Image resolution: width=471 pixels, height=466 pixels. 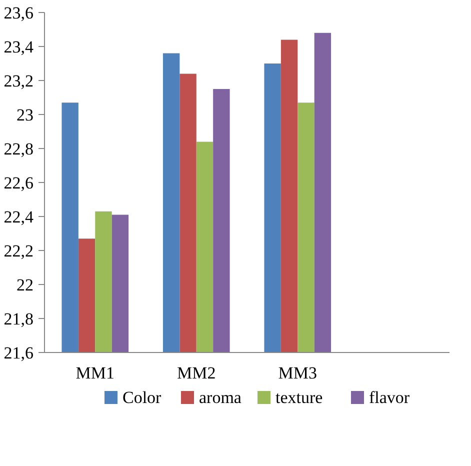 I want to click on y-tick-label: 23,6, so click(x=19, y=13).